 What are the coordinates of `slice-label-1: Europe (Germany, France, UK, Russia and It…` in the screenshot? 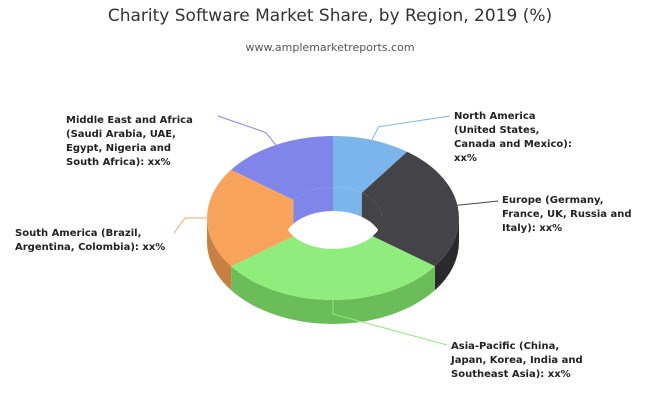 It's located at (567, 214).